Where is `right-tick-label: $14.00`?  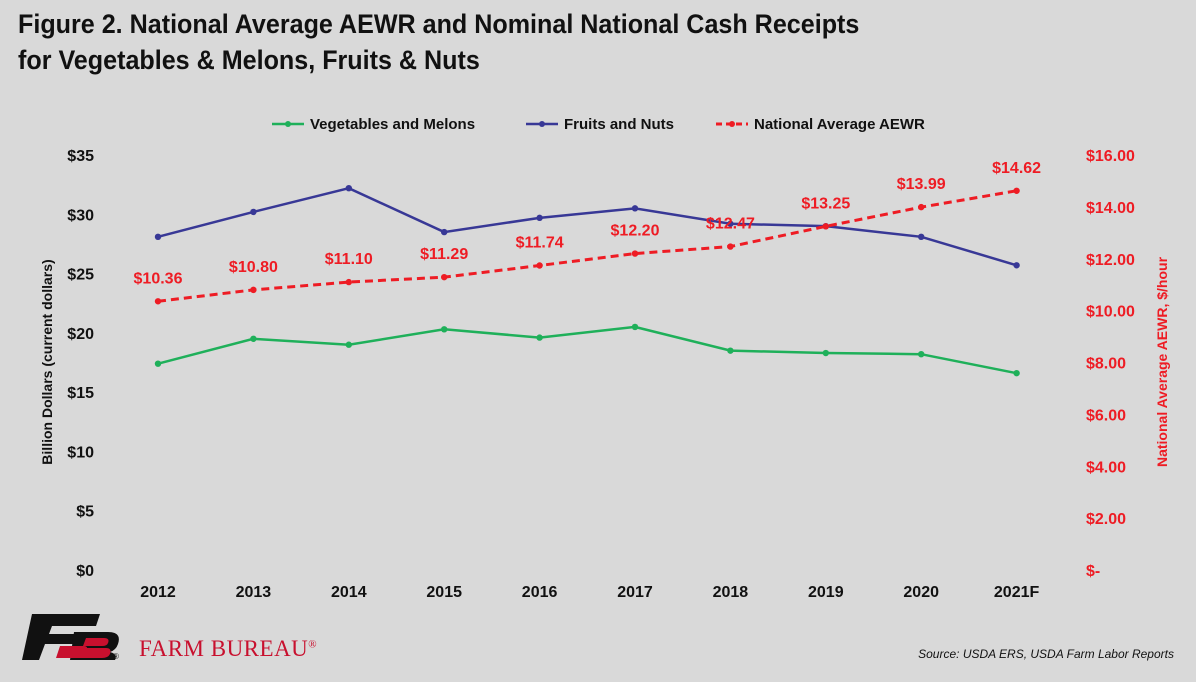 right-tick-label: $14.00 is located at coordinates (1110, 208).